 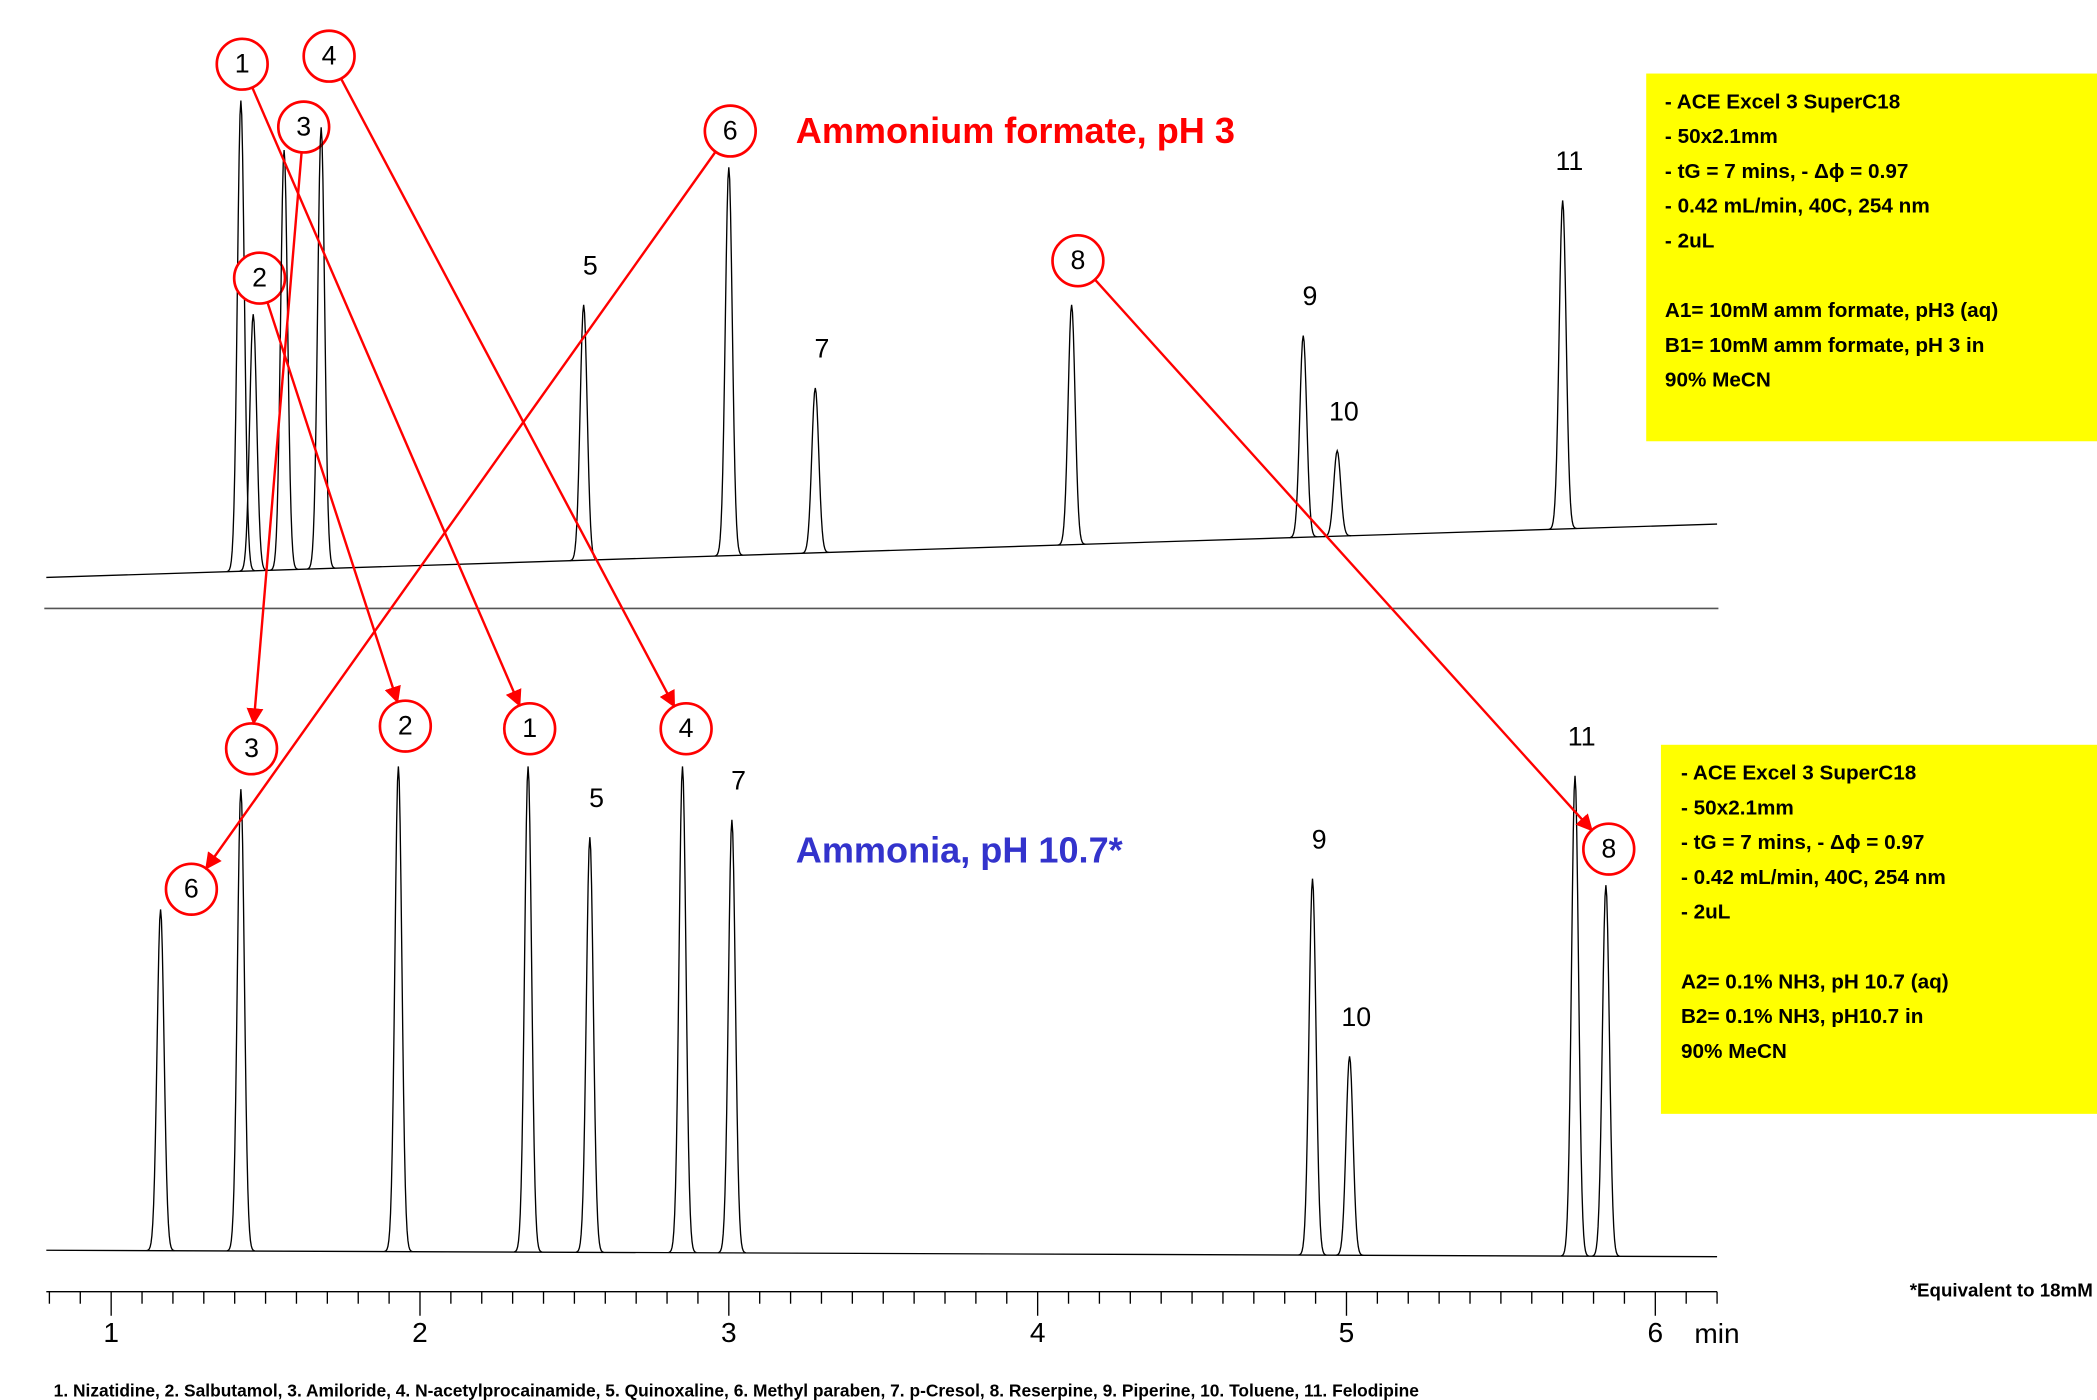 What do you see at coordinates (111, 1332) in the screenshot?
I see `x-tick-label: 1` at bounding box center [111, 1332].